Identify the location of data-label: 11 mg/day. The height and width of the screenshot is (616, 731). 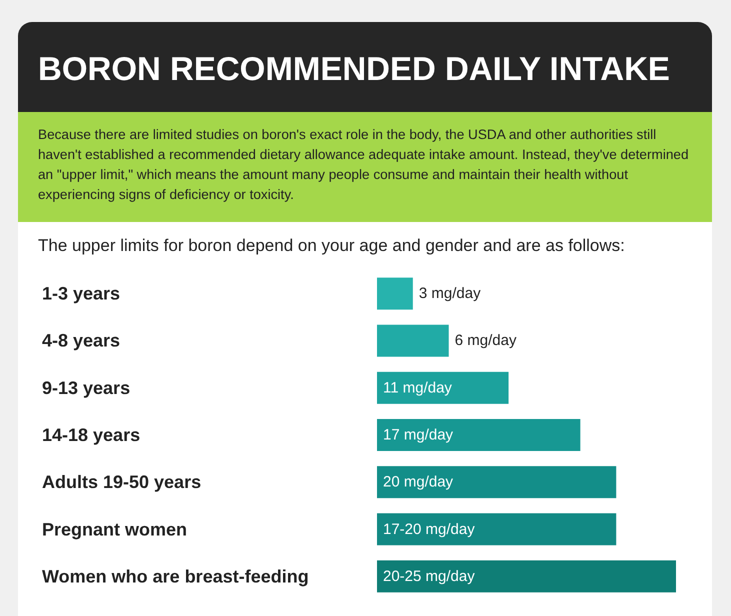
(417, 387).